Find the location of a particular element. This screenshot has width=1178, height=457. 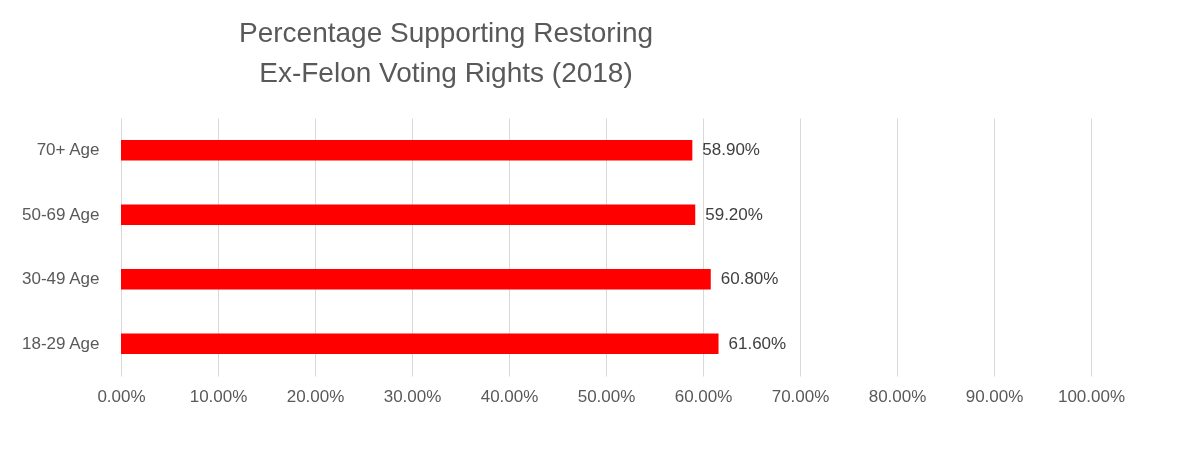

data-label: 58.90% is located at coordinates (731, 150).